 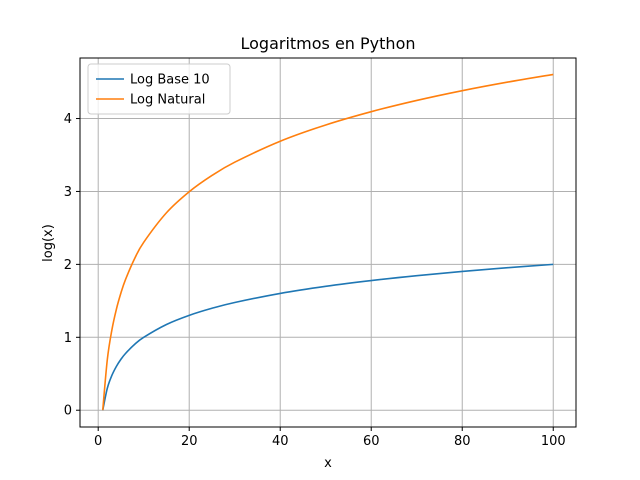 I want to click on legend: Log Base 10 Log Natural, so click(x=159, y=89).